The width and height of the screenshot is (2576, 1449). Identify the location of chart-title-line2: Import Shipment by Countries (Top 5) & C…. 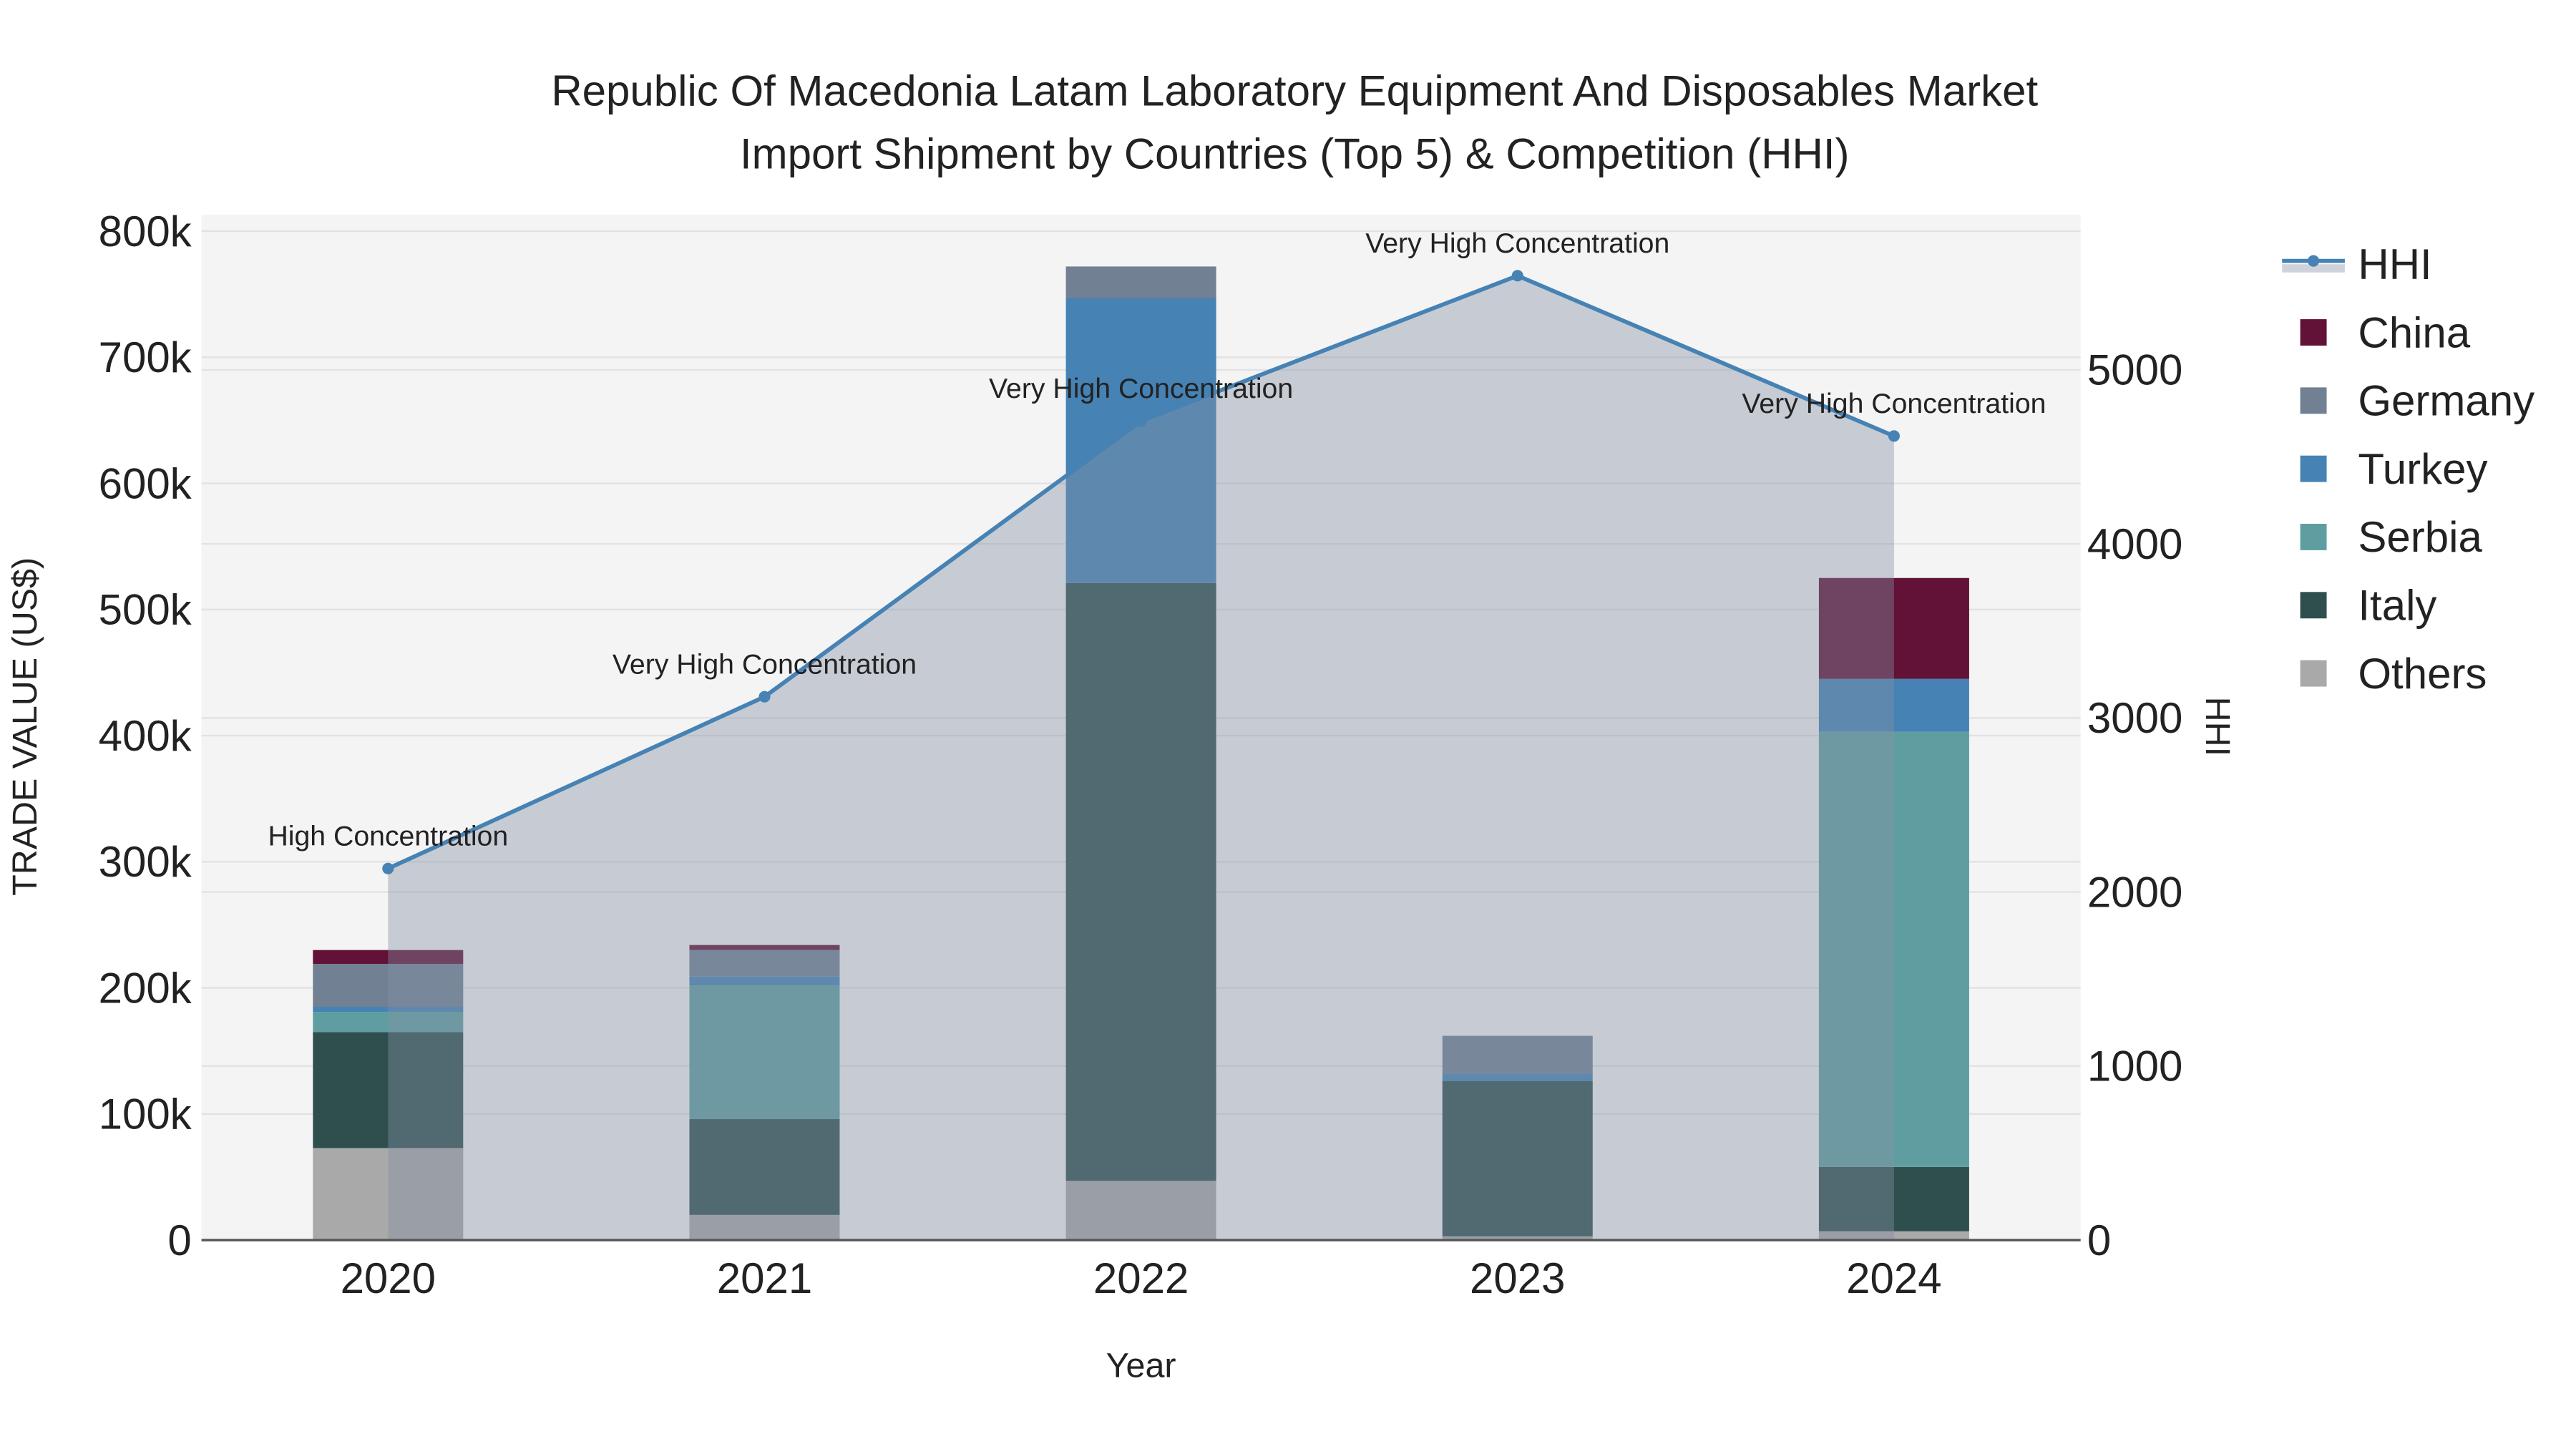
(1295, 153).